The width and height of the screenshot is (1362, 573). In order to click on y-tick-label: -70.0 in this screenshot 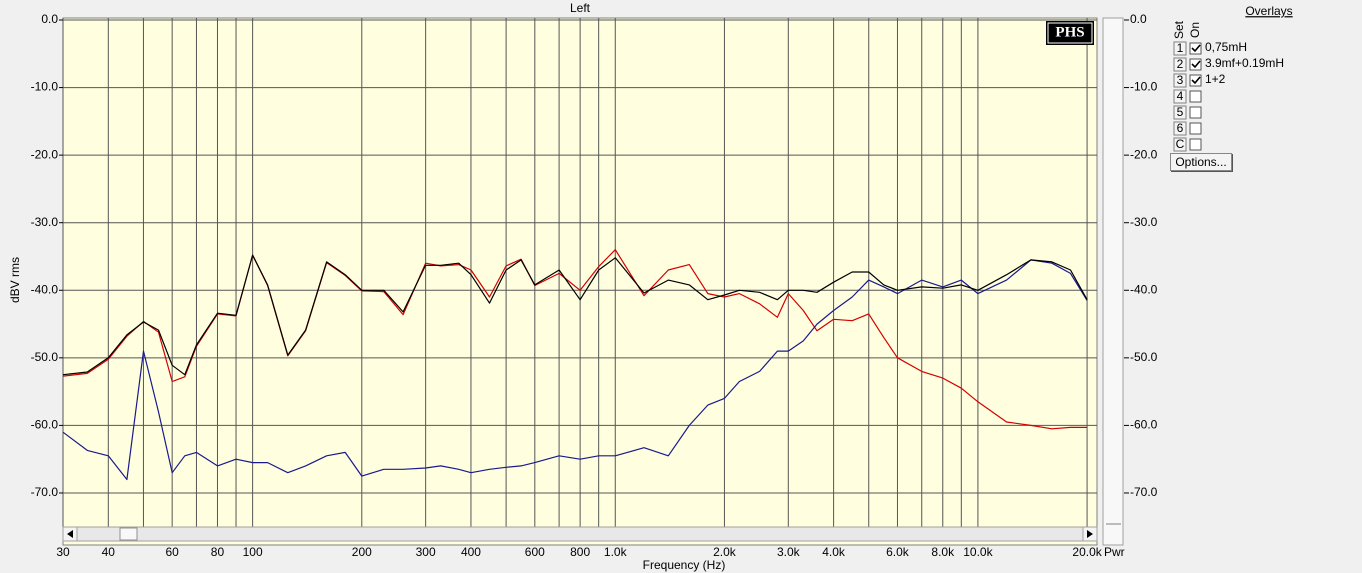, I will do `click(45, 492)`.